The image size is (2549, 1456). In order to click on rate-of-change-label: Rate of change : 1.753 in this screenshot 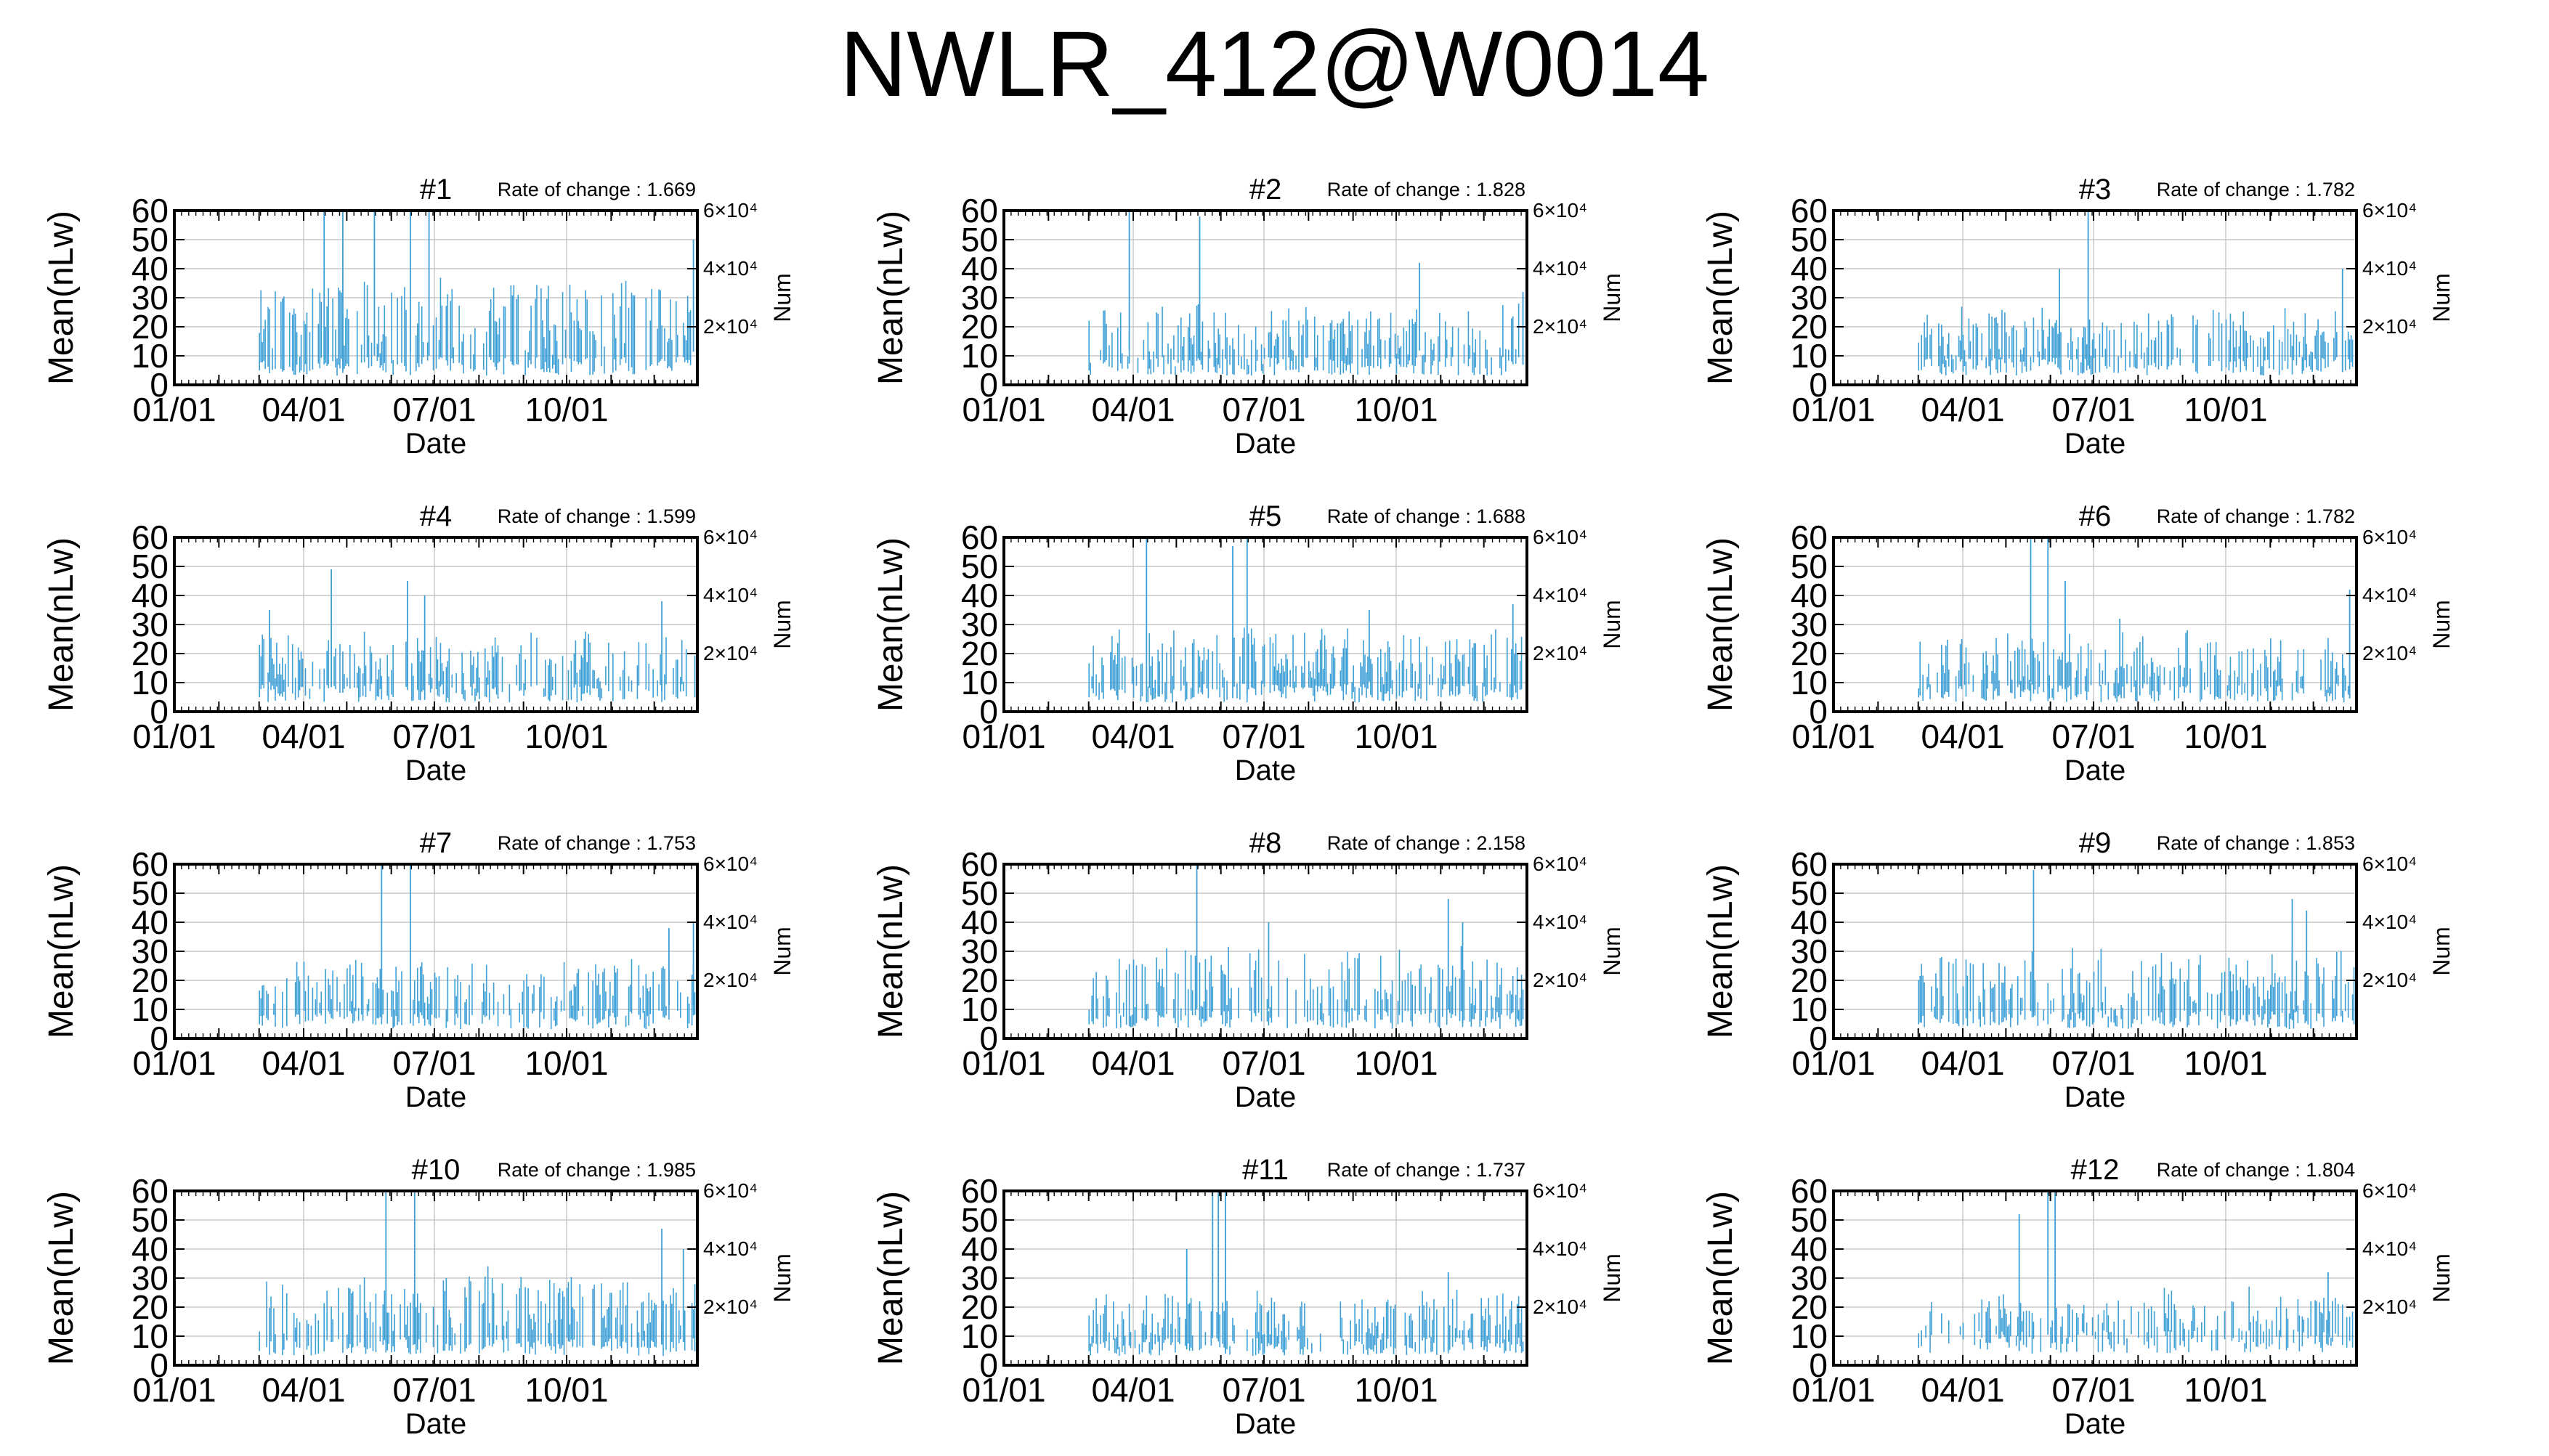, I will do `click(597, 843)`.